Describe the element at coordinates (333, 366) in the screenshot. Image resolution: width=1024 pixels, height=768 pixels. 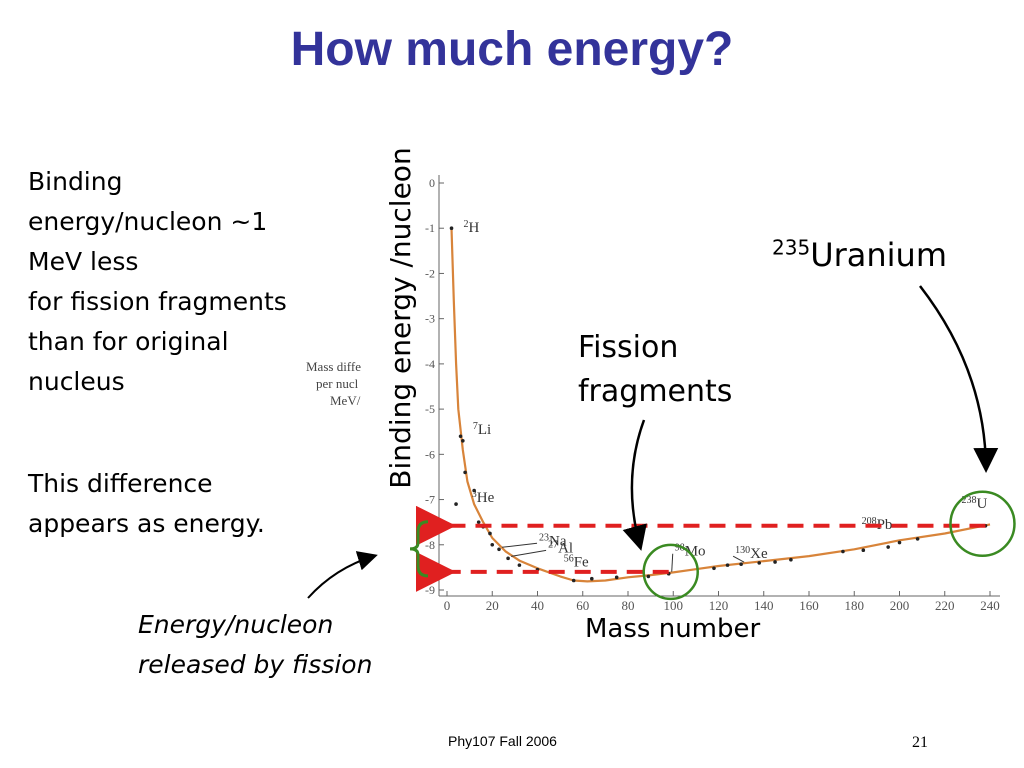
I see `partial-axis-label-line: Mass diffe` at that location.